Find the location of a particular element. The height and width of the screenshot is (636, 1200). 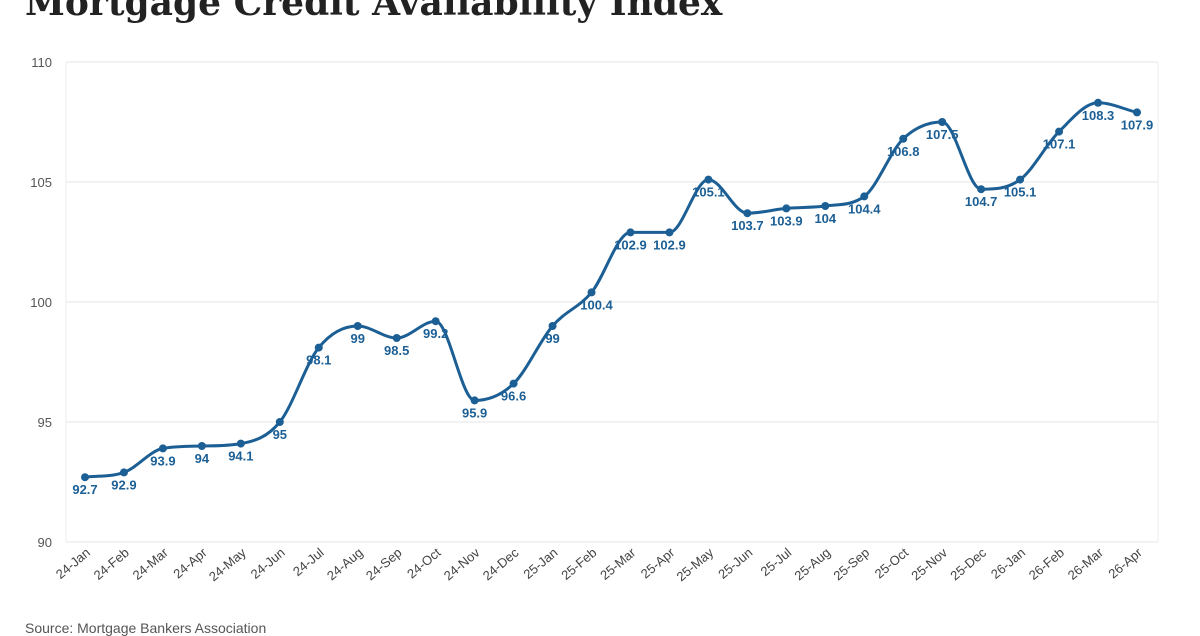

x-tick-label: 25-Jun is located at coordinates (735, 563).